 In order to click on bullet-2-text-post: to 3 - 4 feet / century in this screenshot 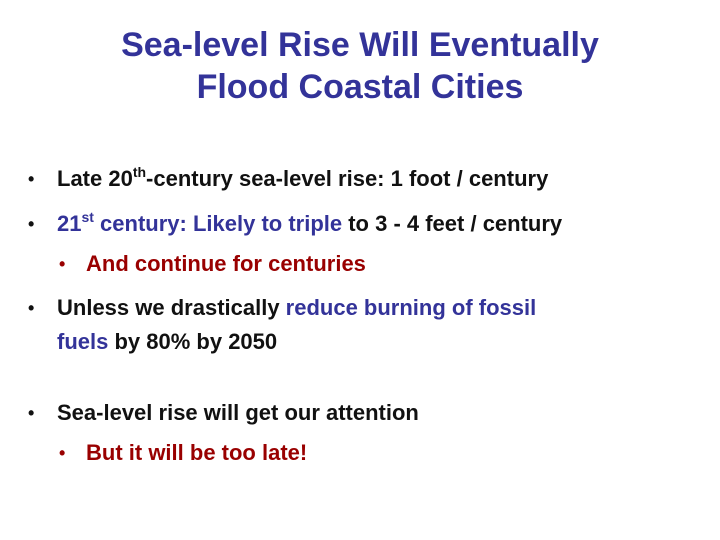, I will do `click(452, 223)`.